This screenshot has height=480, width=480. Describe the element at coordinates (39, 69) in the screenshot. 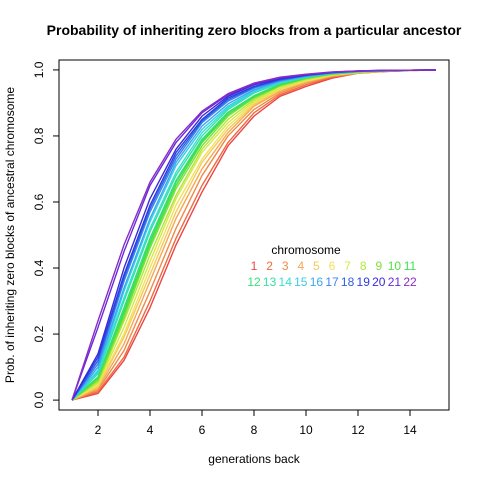

I see `y-tick-label: 1.0` at that location.